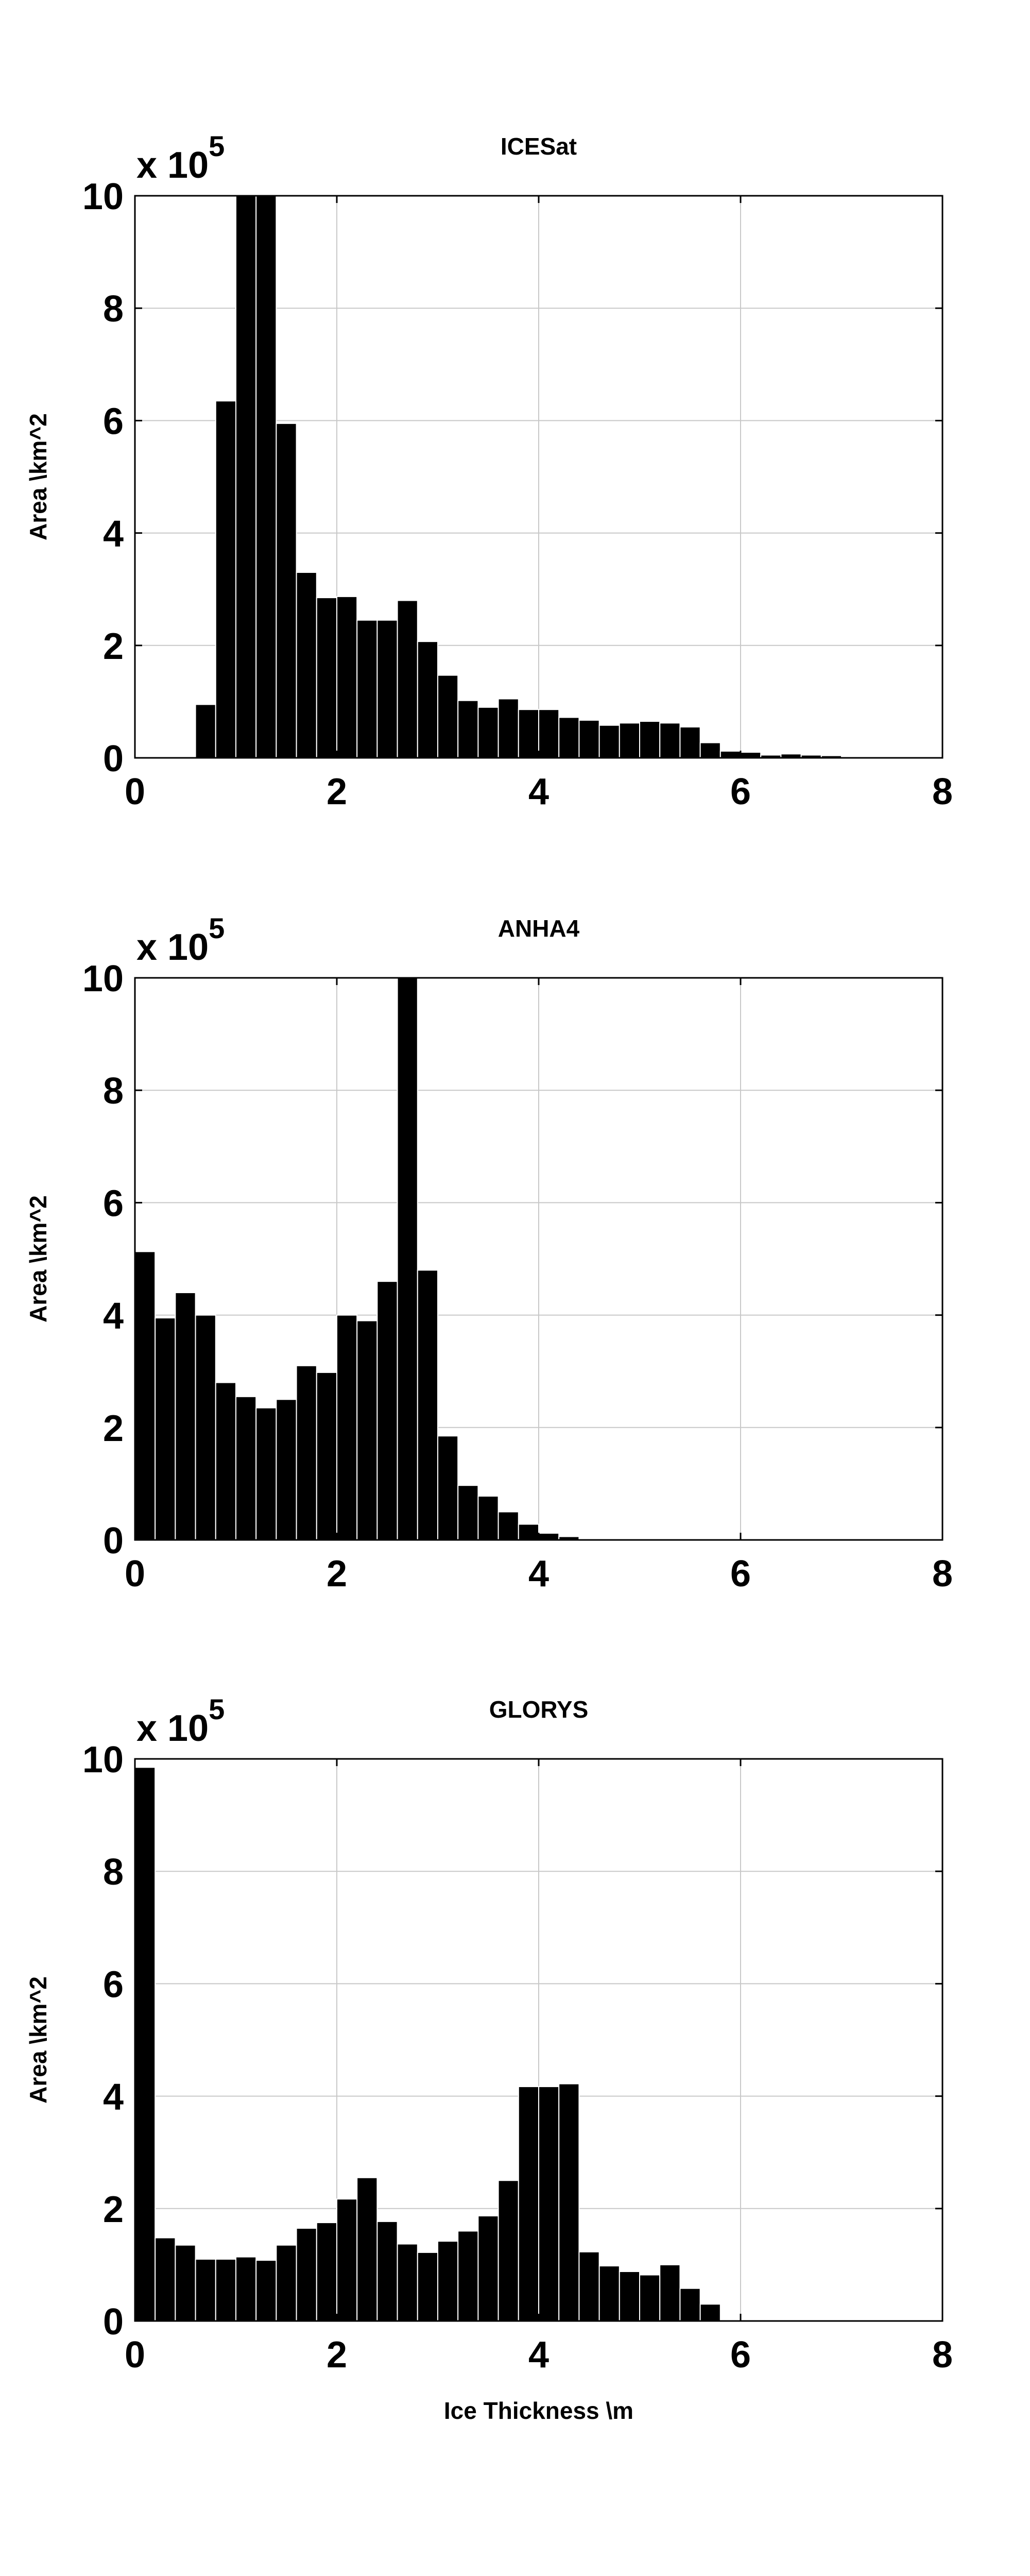  What do you see at coordinates (539, 928) in the screenshot?
I see `chart-title: ANHA4` at bounding box center [539, 928].